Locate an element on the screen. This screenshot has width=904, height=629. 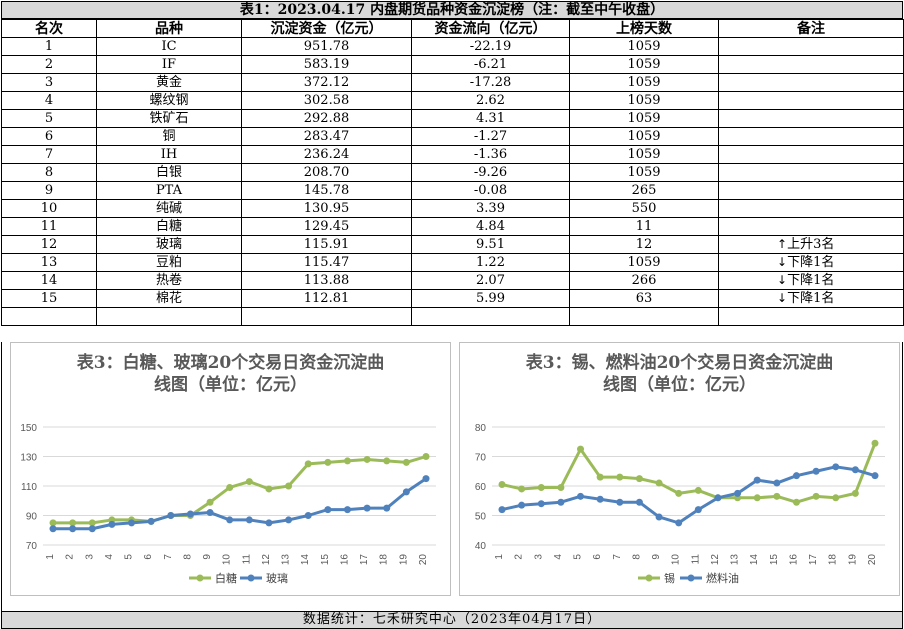
table-row: 2 IF 583.19 -6.21 1059 is located at coordinates (452, 64).